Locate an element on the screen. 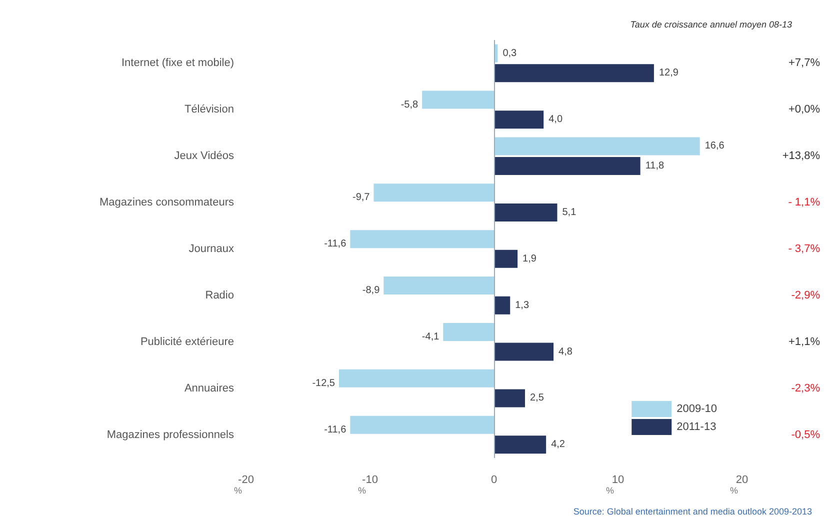  y-tick-label: Publicité extérieure is located at coordinates (187, 342).